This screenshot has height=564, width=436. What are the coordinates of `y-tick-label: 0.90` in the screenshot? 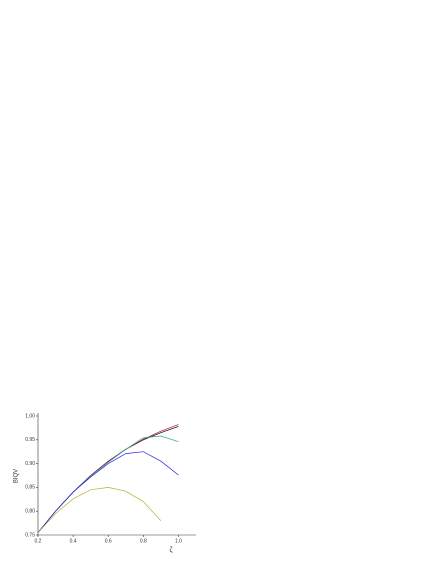 It's located at (30, 464).